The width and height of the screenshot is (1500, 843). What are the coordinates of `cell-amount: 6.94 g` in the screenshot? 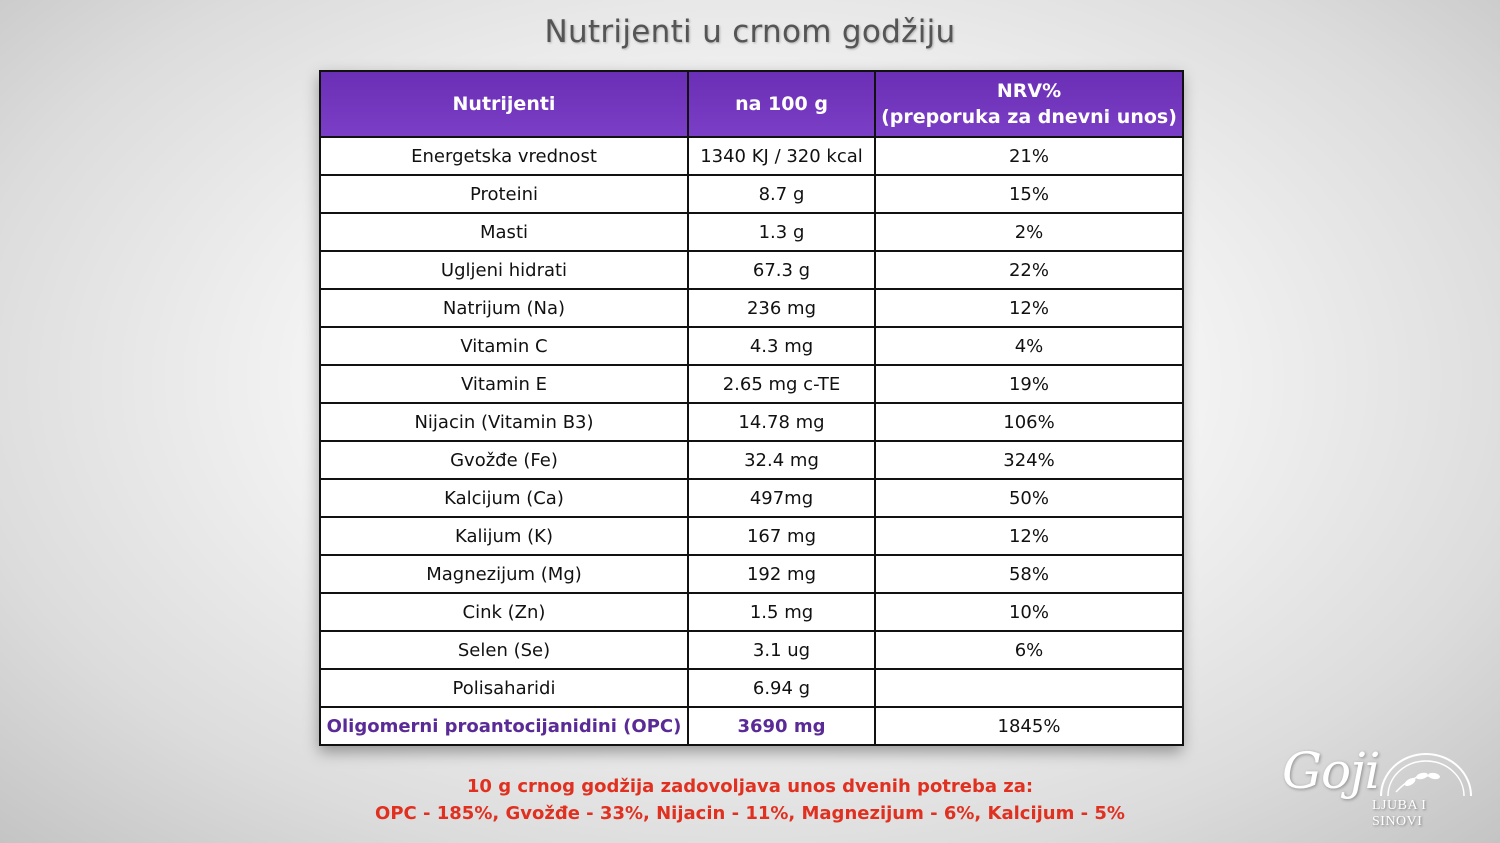 It's located at (781, 688).